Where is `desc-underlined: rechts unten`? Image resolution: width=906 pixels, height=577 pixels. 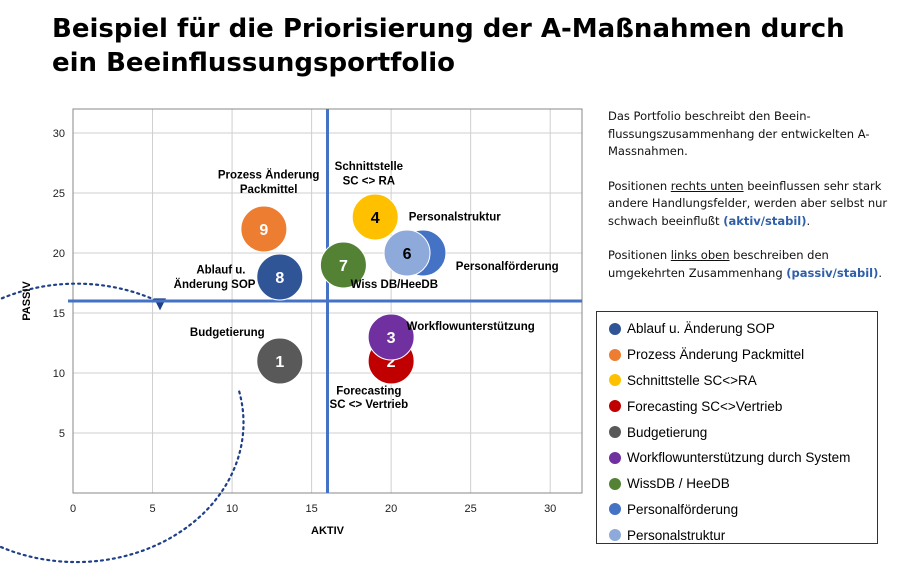 desc-underlined: rechts unten is located at coordinates (707, 185).